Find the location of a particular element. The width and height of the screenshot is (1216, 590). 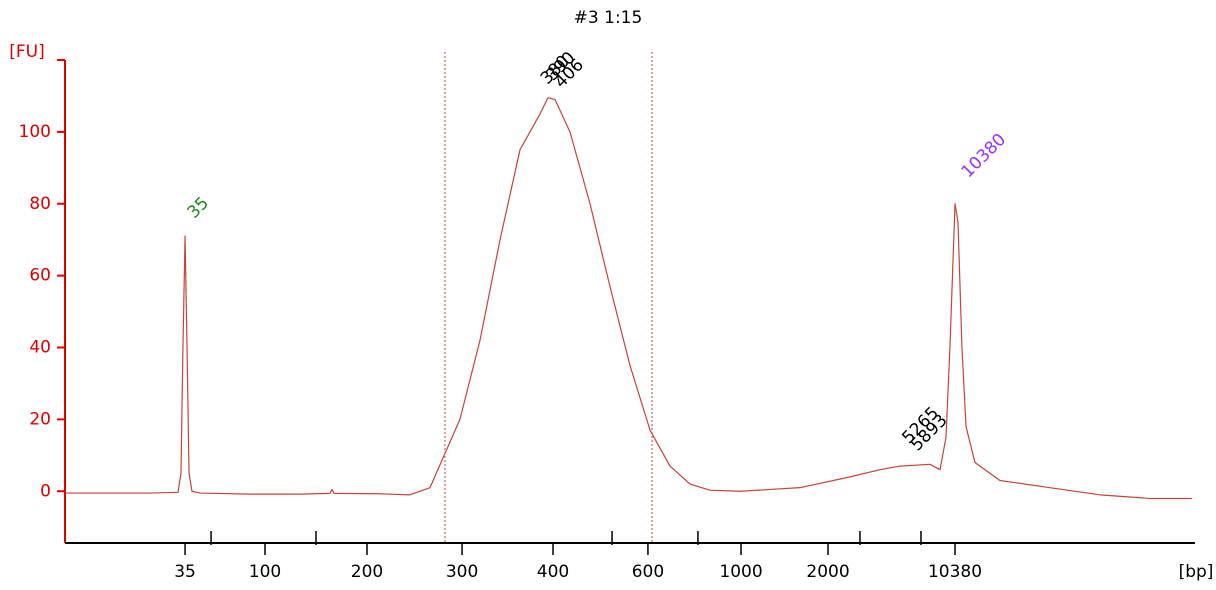

x-tick-label: 400 is located at coordinates (553, 572).